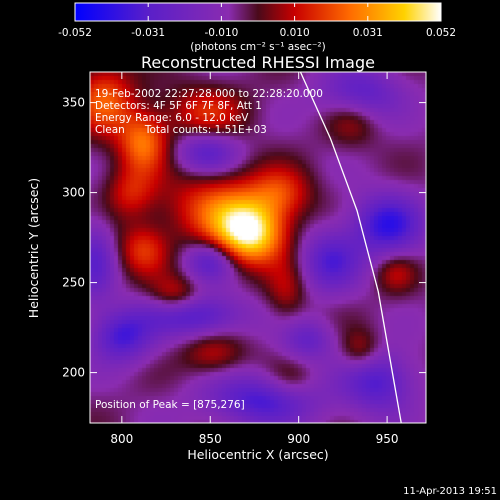 Image resolution: width=500 pixels, height=500 pixels. What do you see at coordinates (75, 33) in the screenshot?
I see `colorbar-tick-label: -0.052` at bounding box center [75, 33].